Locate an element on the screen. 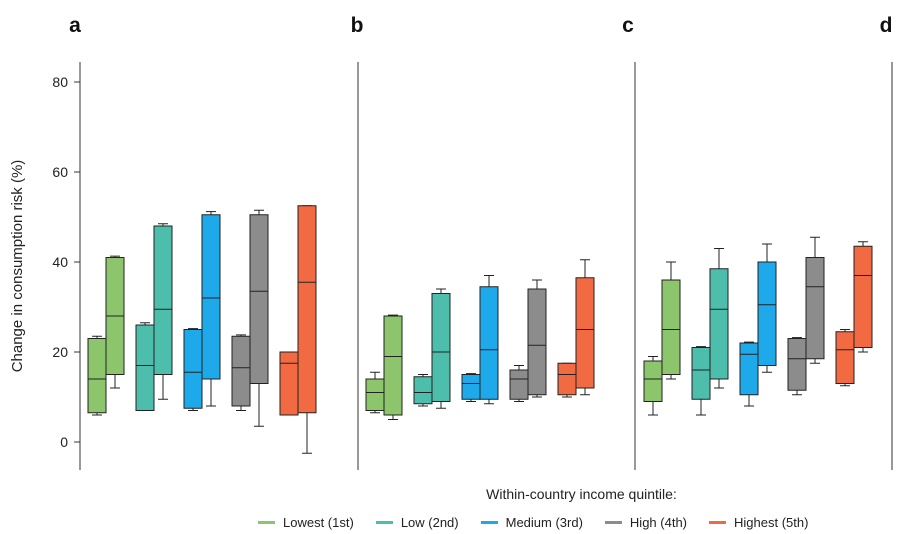 This screenshot has width=897, height=534. legend-label: Lowest (1st) is located at coordinates (318, 522).